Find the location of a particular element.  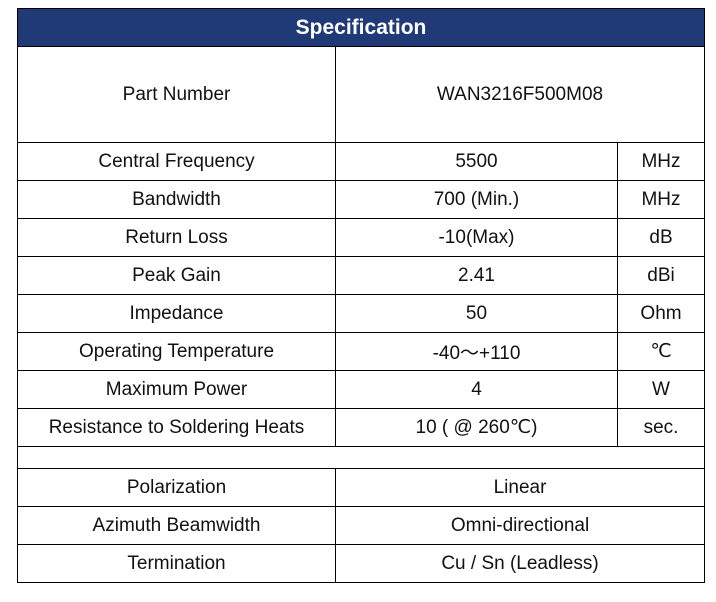

table-row: Azimuth Beamwidth Omni-directional is located at coordinates (361, 525).